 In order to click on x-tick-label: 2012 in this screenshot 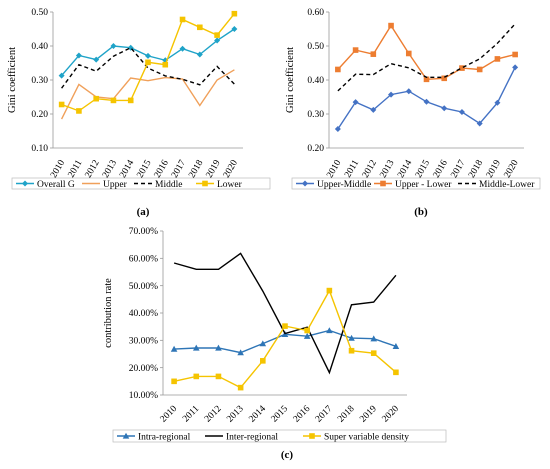, I will do `click(370, 169)`.